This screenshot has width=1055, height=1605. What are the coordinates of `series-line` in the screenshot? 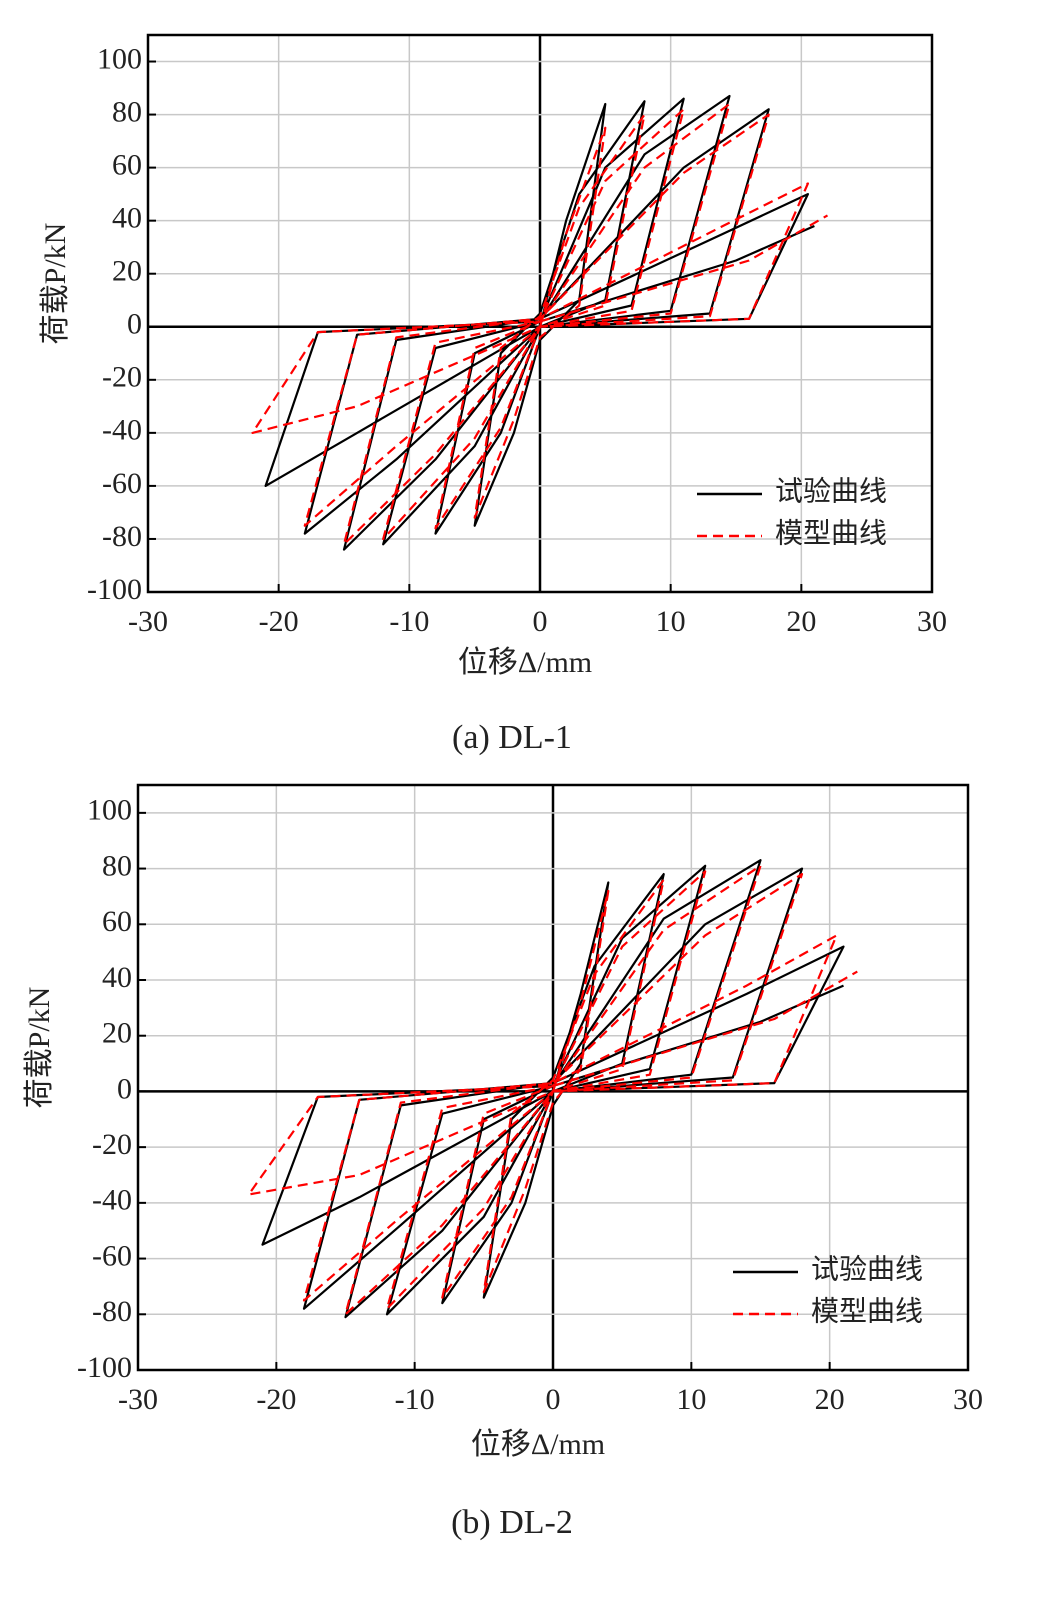 It's located at (539, 322).